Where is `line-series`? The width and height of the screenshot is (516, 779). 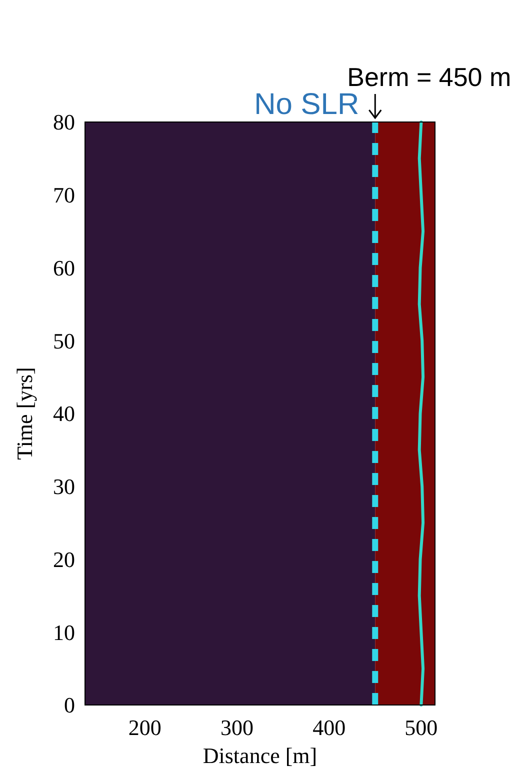 line-series is located at coordinates (421, 413).